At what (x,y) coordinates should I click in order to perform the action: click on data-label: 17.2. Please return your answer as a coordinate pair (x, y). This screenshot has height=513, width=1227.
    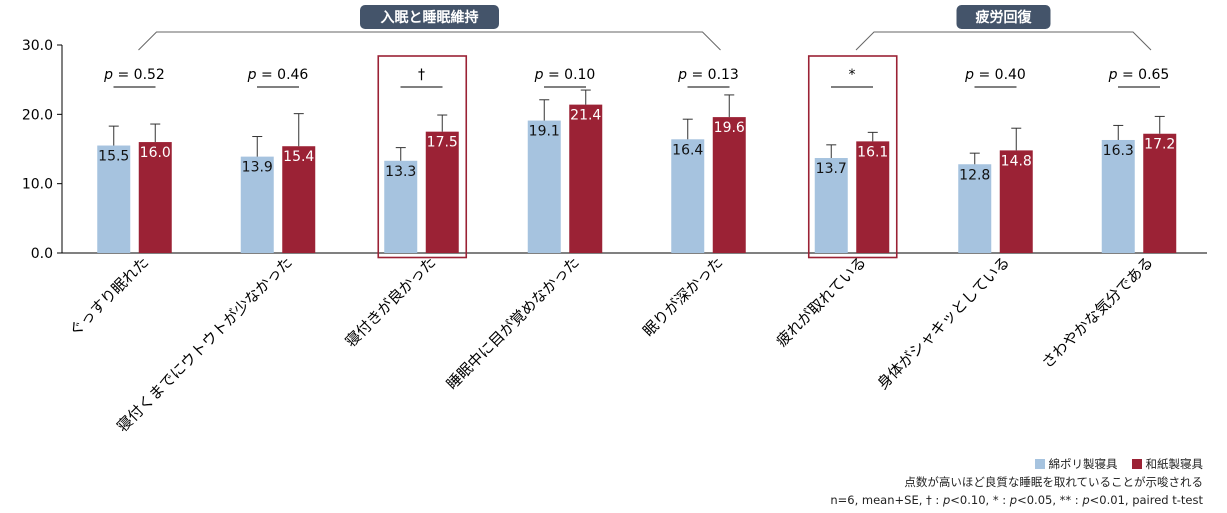
    Looking at the image, I should click on (1159, 145).